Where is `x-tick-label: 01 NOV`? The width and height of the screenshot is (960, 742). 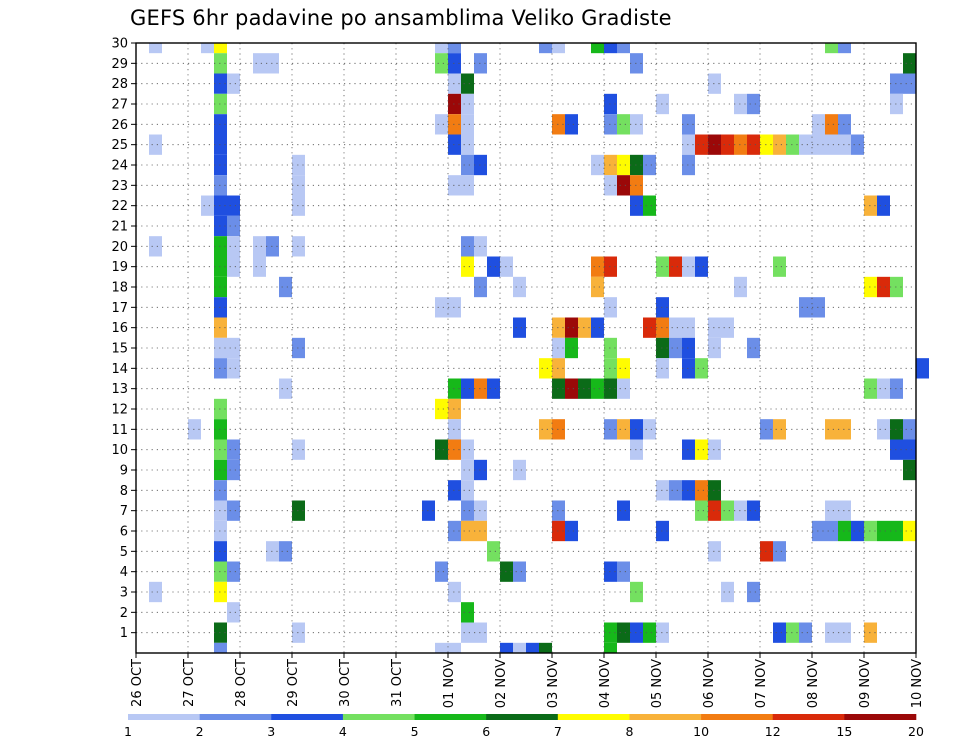 x-tick-label: 01 NOV is located at coordinates (449, 683).